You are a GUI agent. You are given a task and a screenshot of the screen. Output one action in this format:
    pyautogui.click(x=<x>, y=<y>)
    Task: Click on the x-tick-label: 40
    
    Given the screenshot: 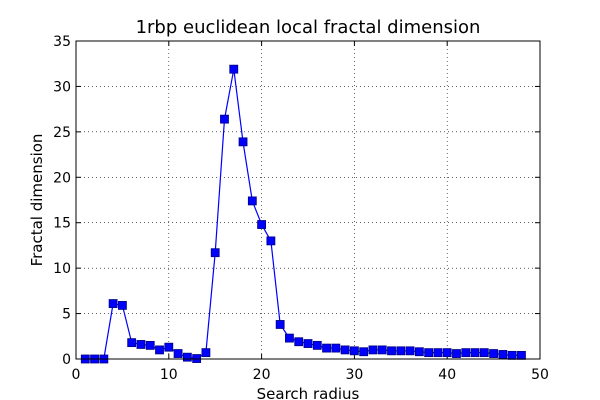 What is the action you would take?
    pyautogui.click(x=447, y=375)
    